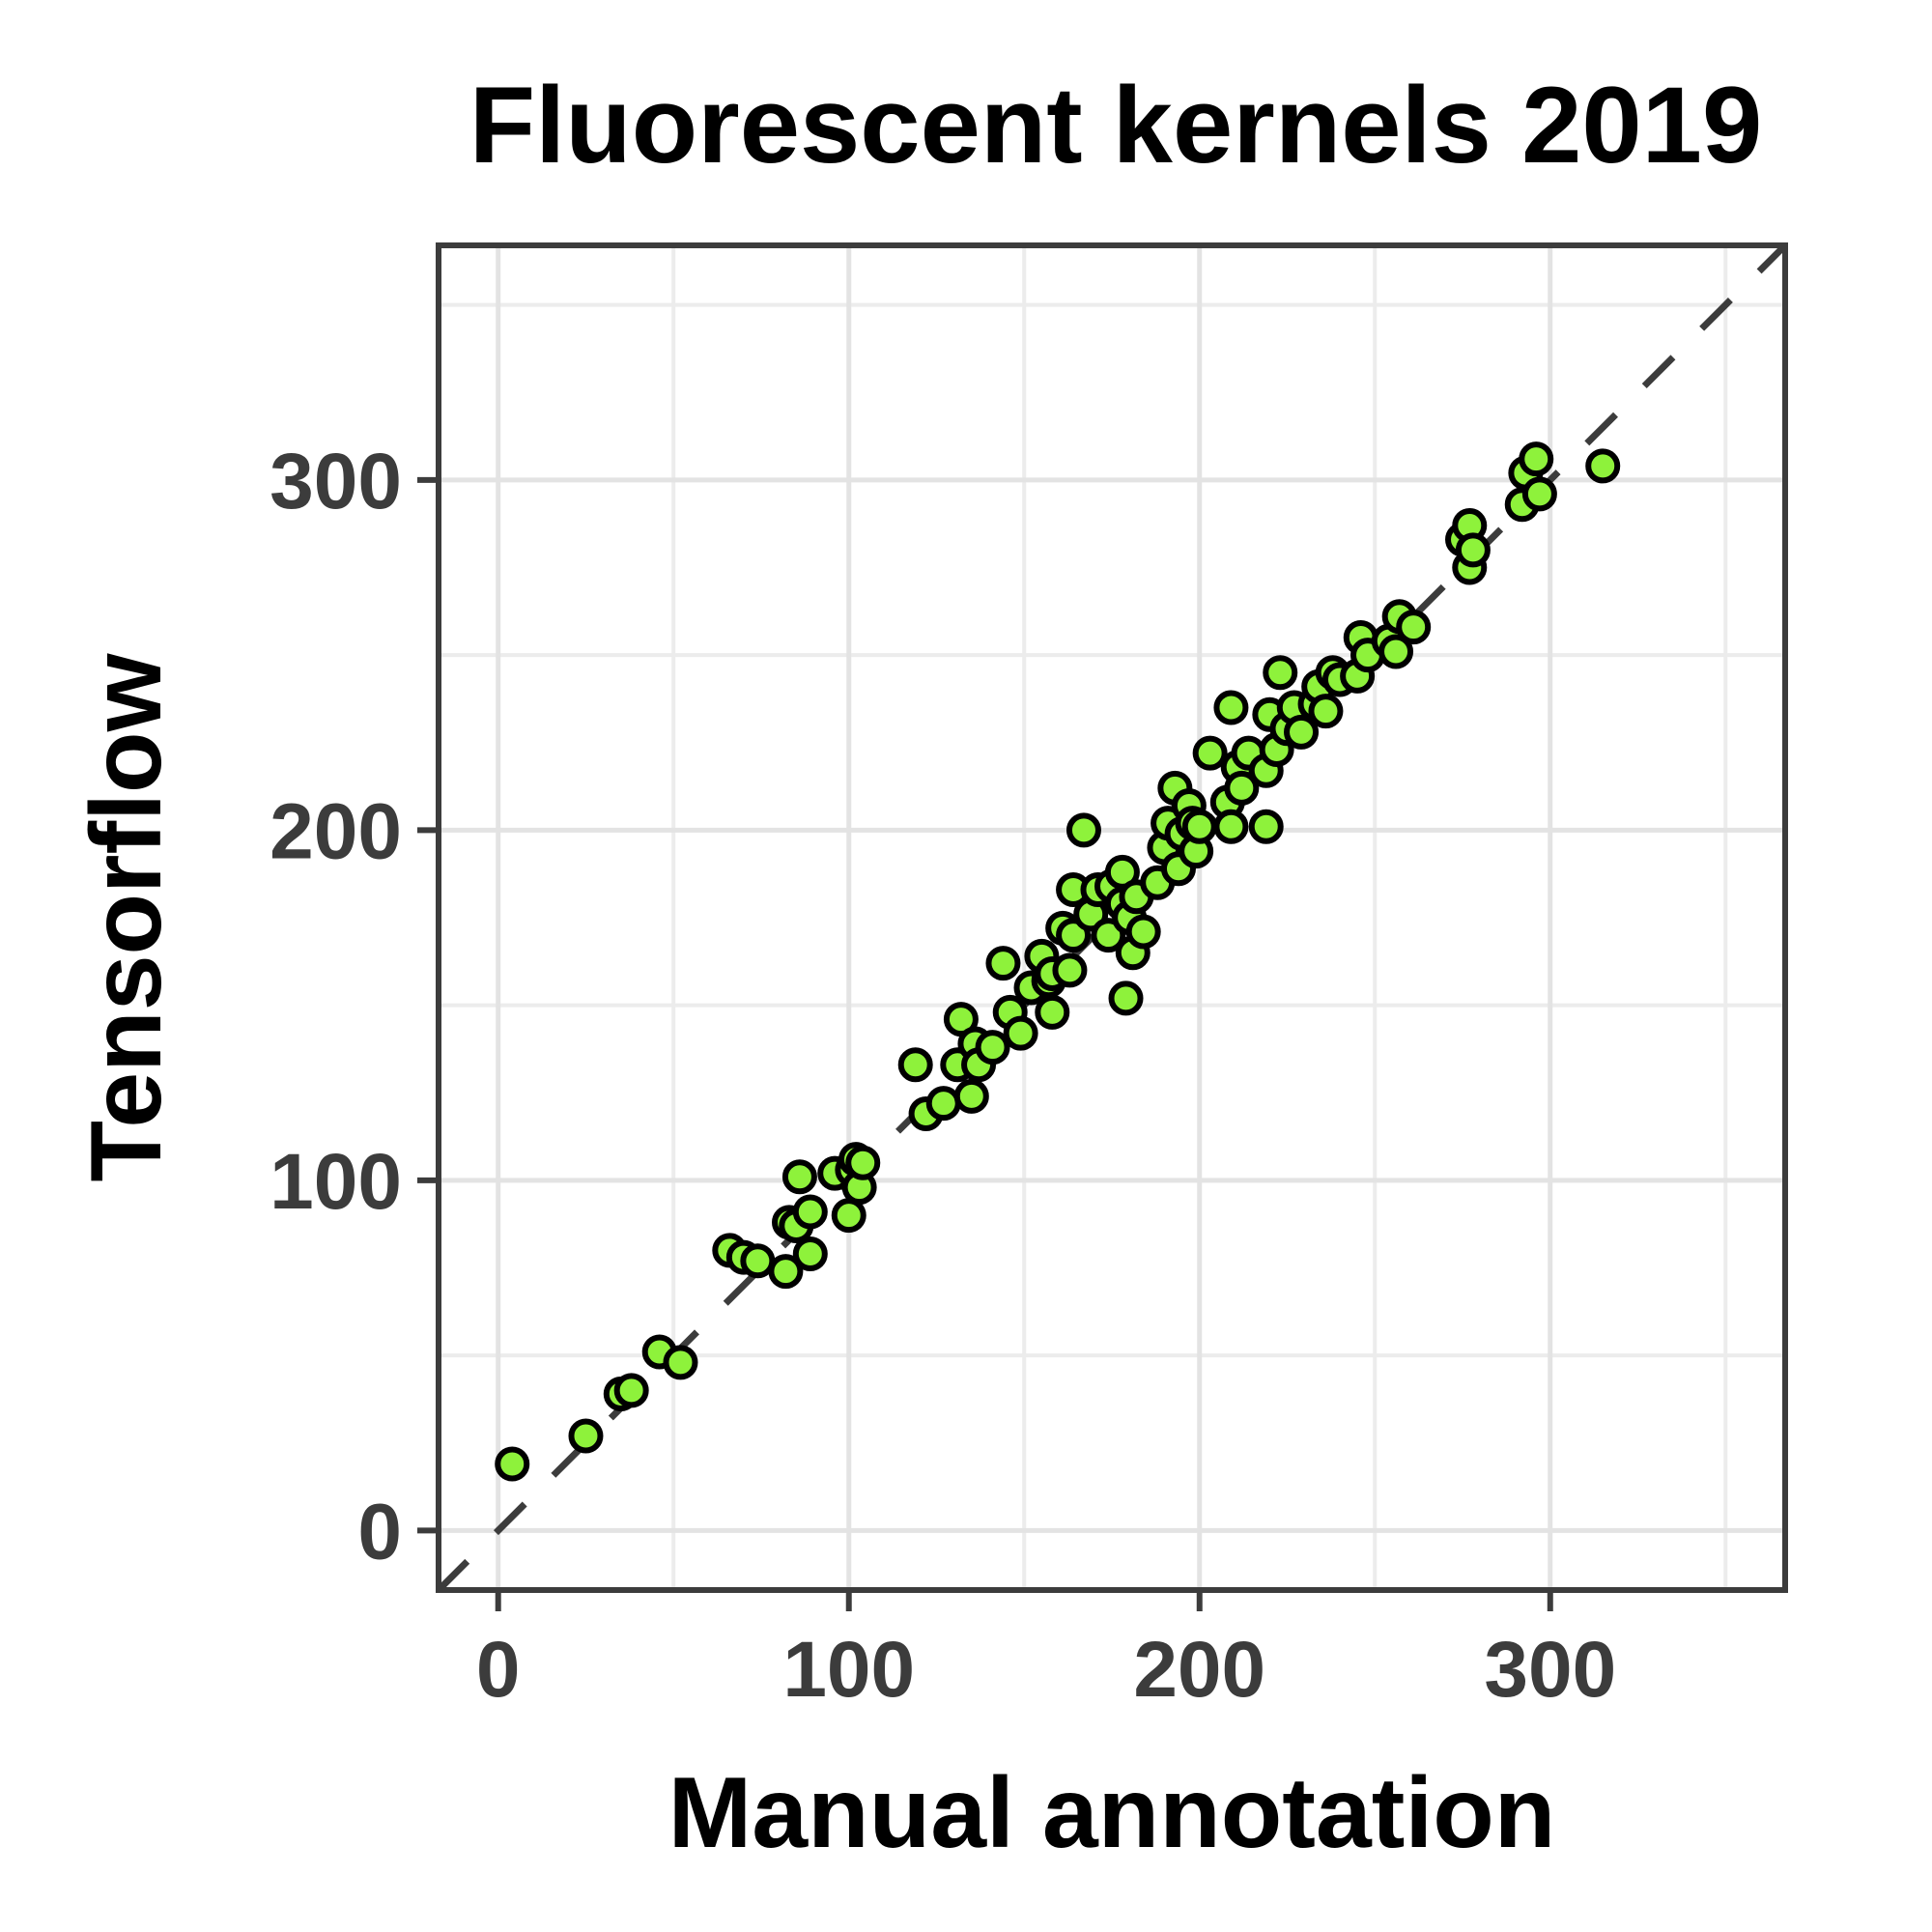 The height and width of the screenshot is (1932, 1932). What do you see at coordinates (1115, 125) in the screenshot?
I see `chart-title: Fluorescent kernels 2019` at bounding box center [1115, 125].